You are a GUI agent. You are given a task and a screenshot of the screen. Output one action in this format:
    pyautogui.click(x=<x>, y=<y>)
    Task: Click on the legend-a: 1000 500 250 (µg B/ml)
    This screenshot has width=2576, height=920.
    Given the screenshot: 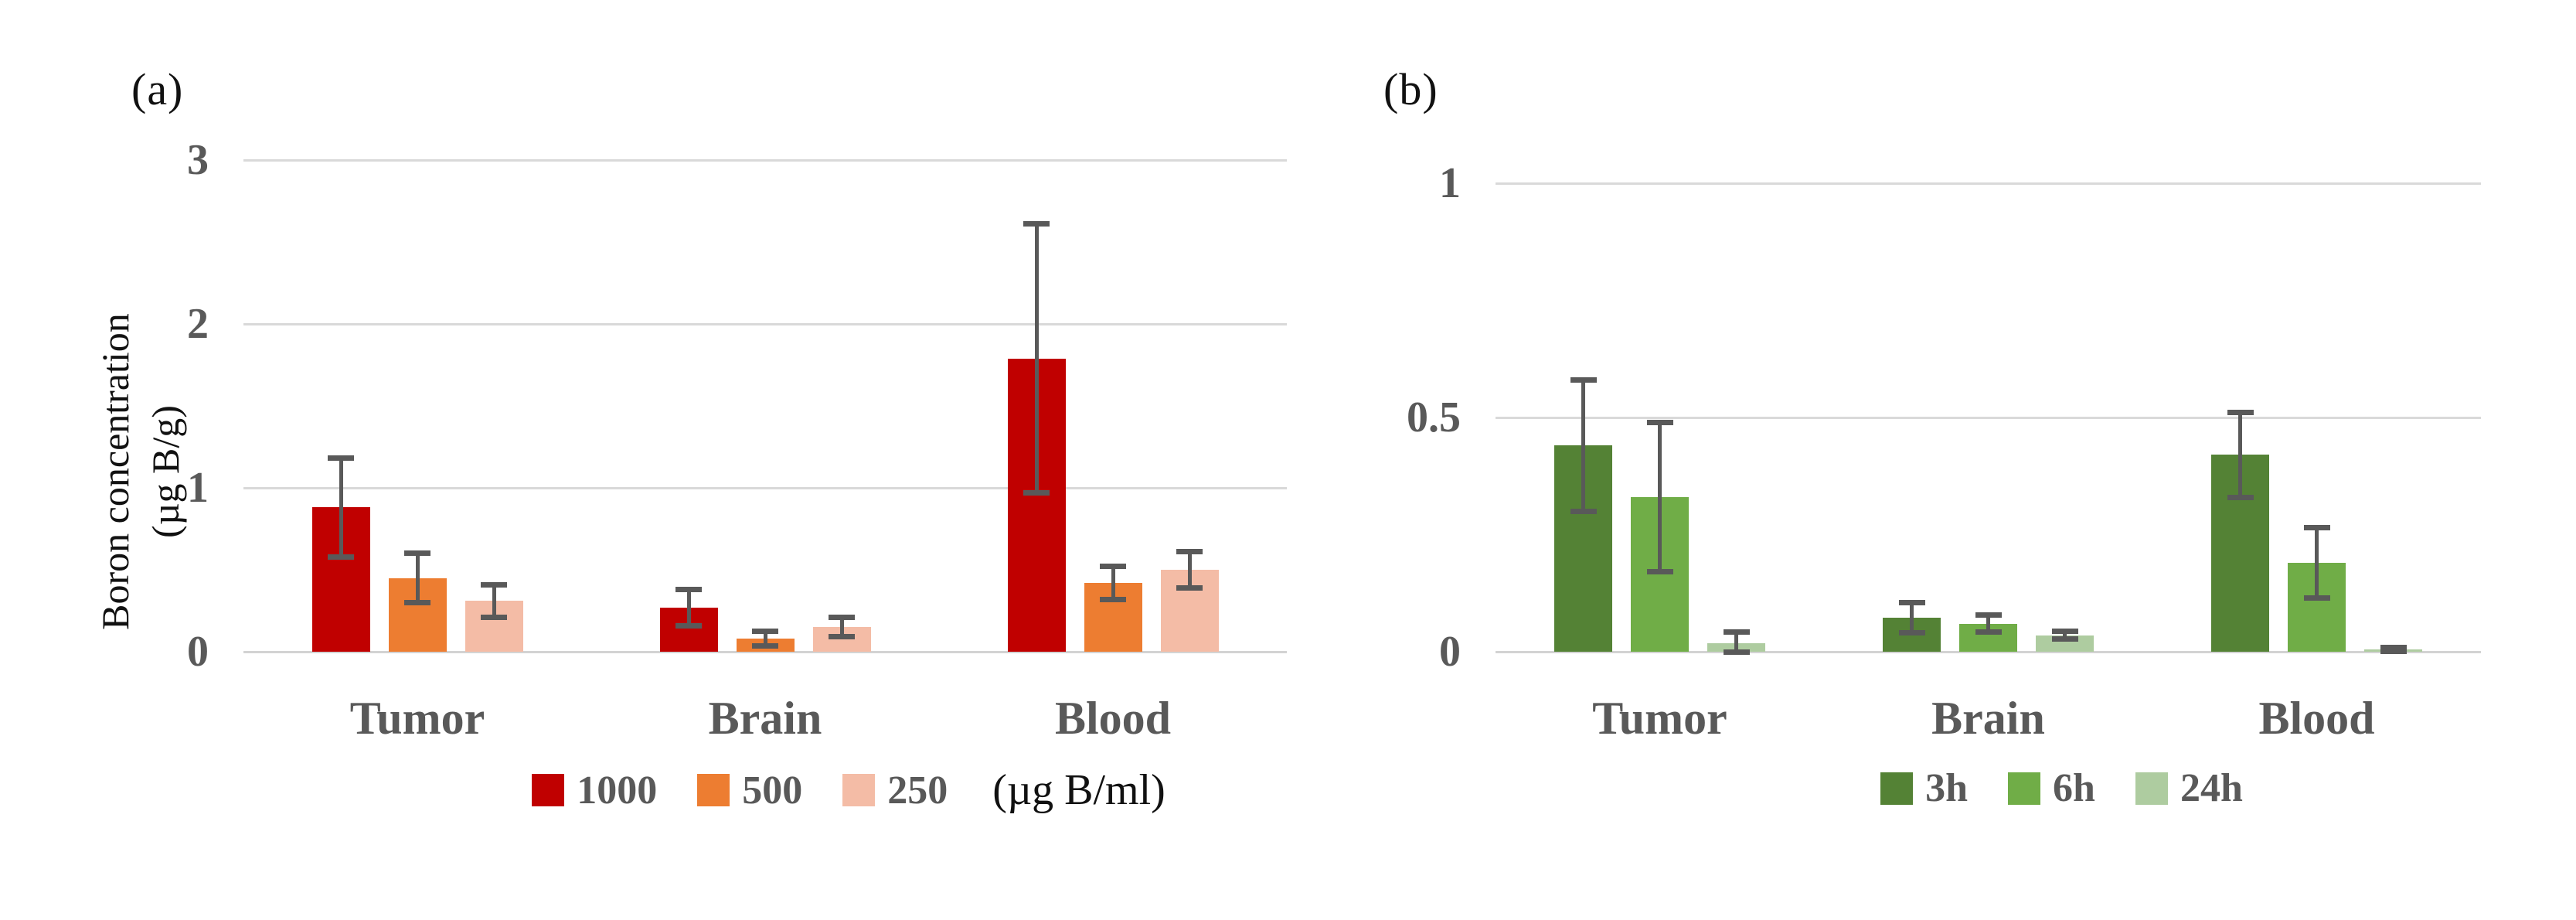 What is the action you would take?
    pyautogui.click(x=848, y=790)
    